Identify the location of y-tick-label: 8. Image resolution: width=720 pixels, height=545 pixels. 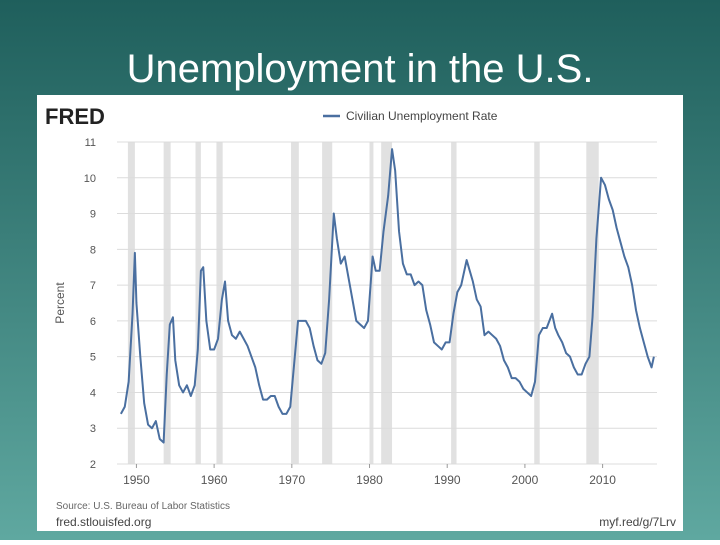
(93, 250).